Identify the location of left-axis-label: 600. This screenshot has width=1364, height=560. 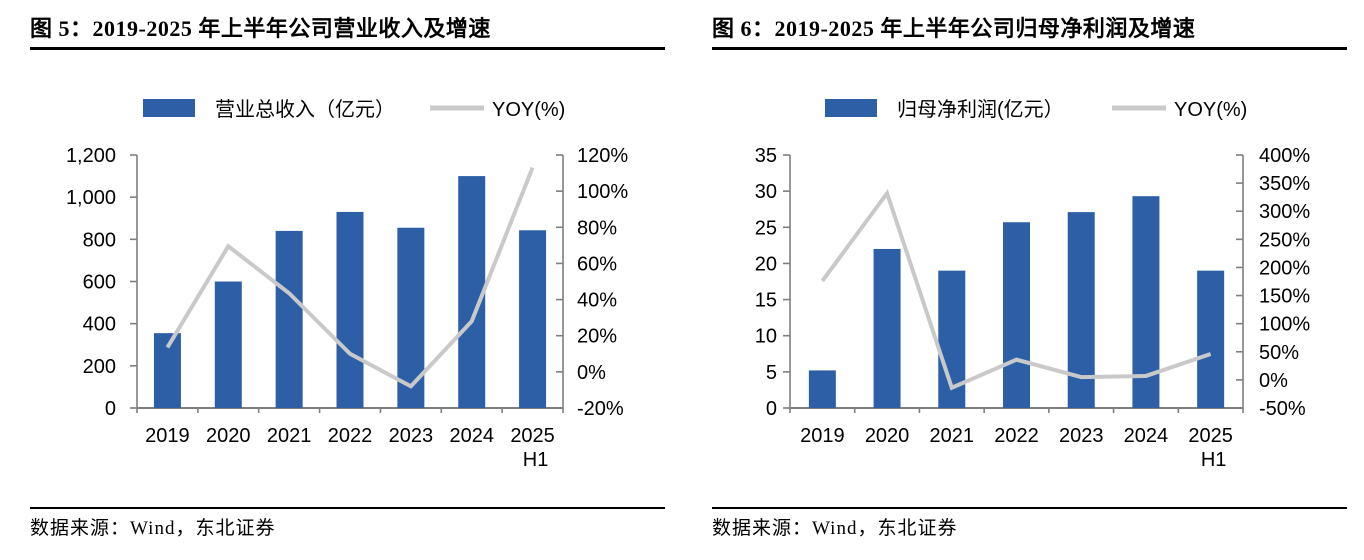
(99, 283).